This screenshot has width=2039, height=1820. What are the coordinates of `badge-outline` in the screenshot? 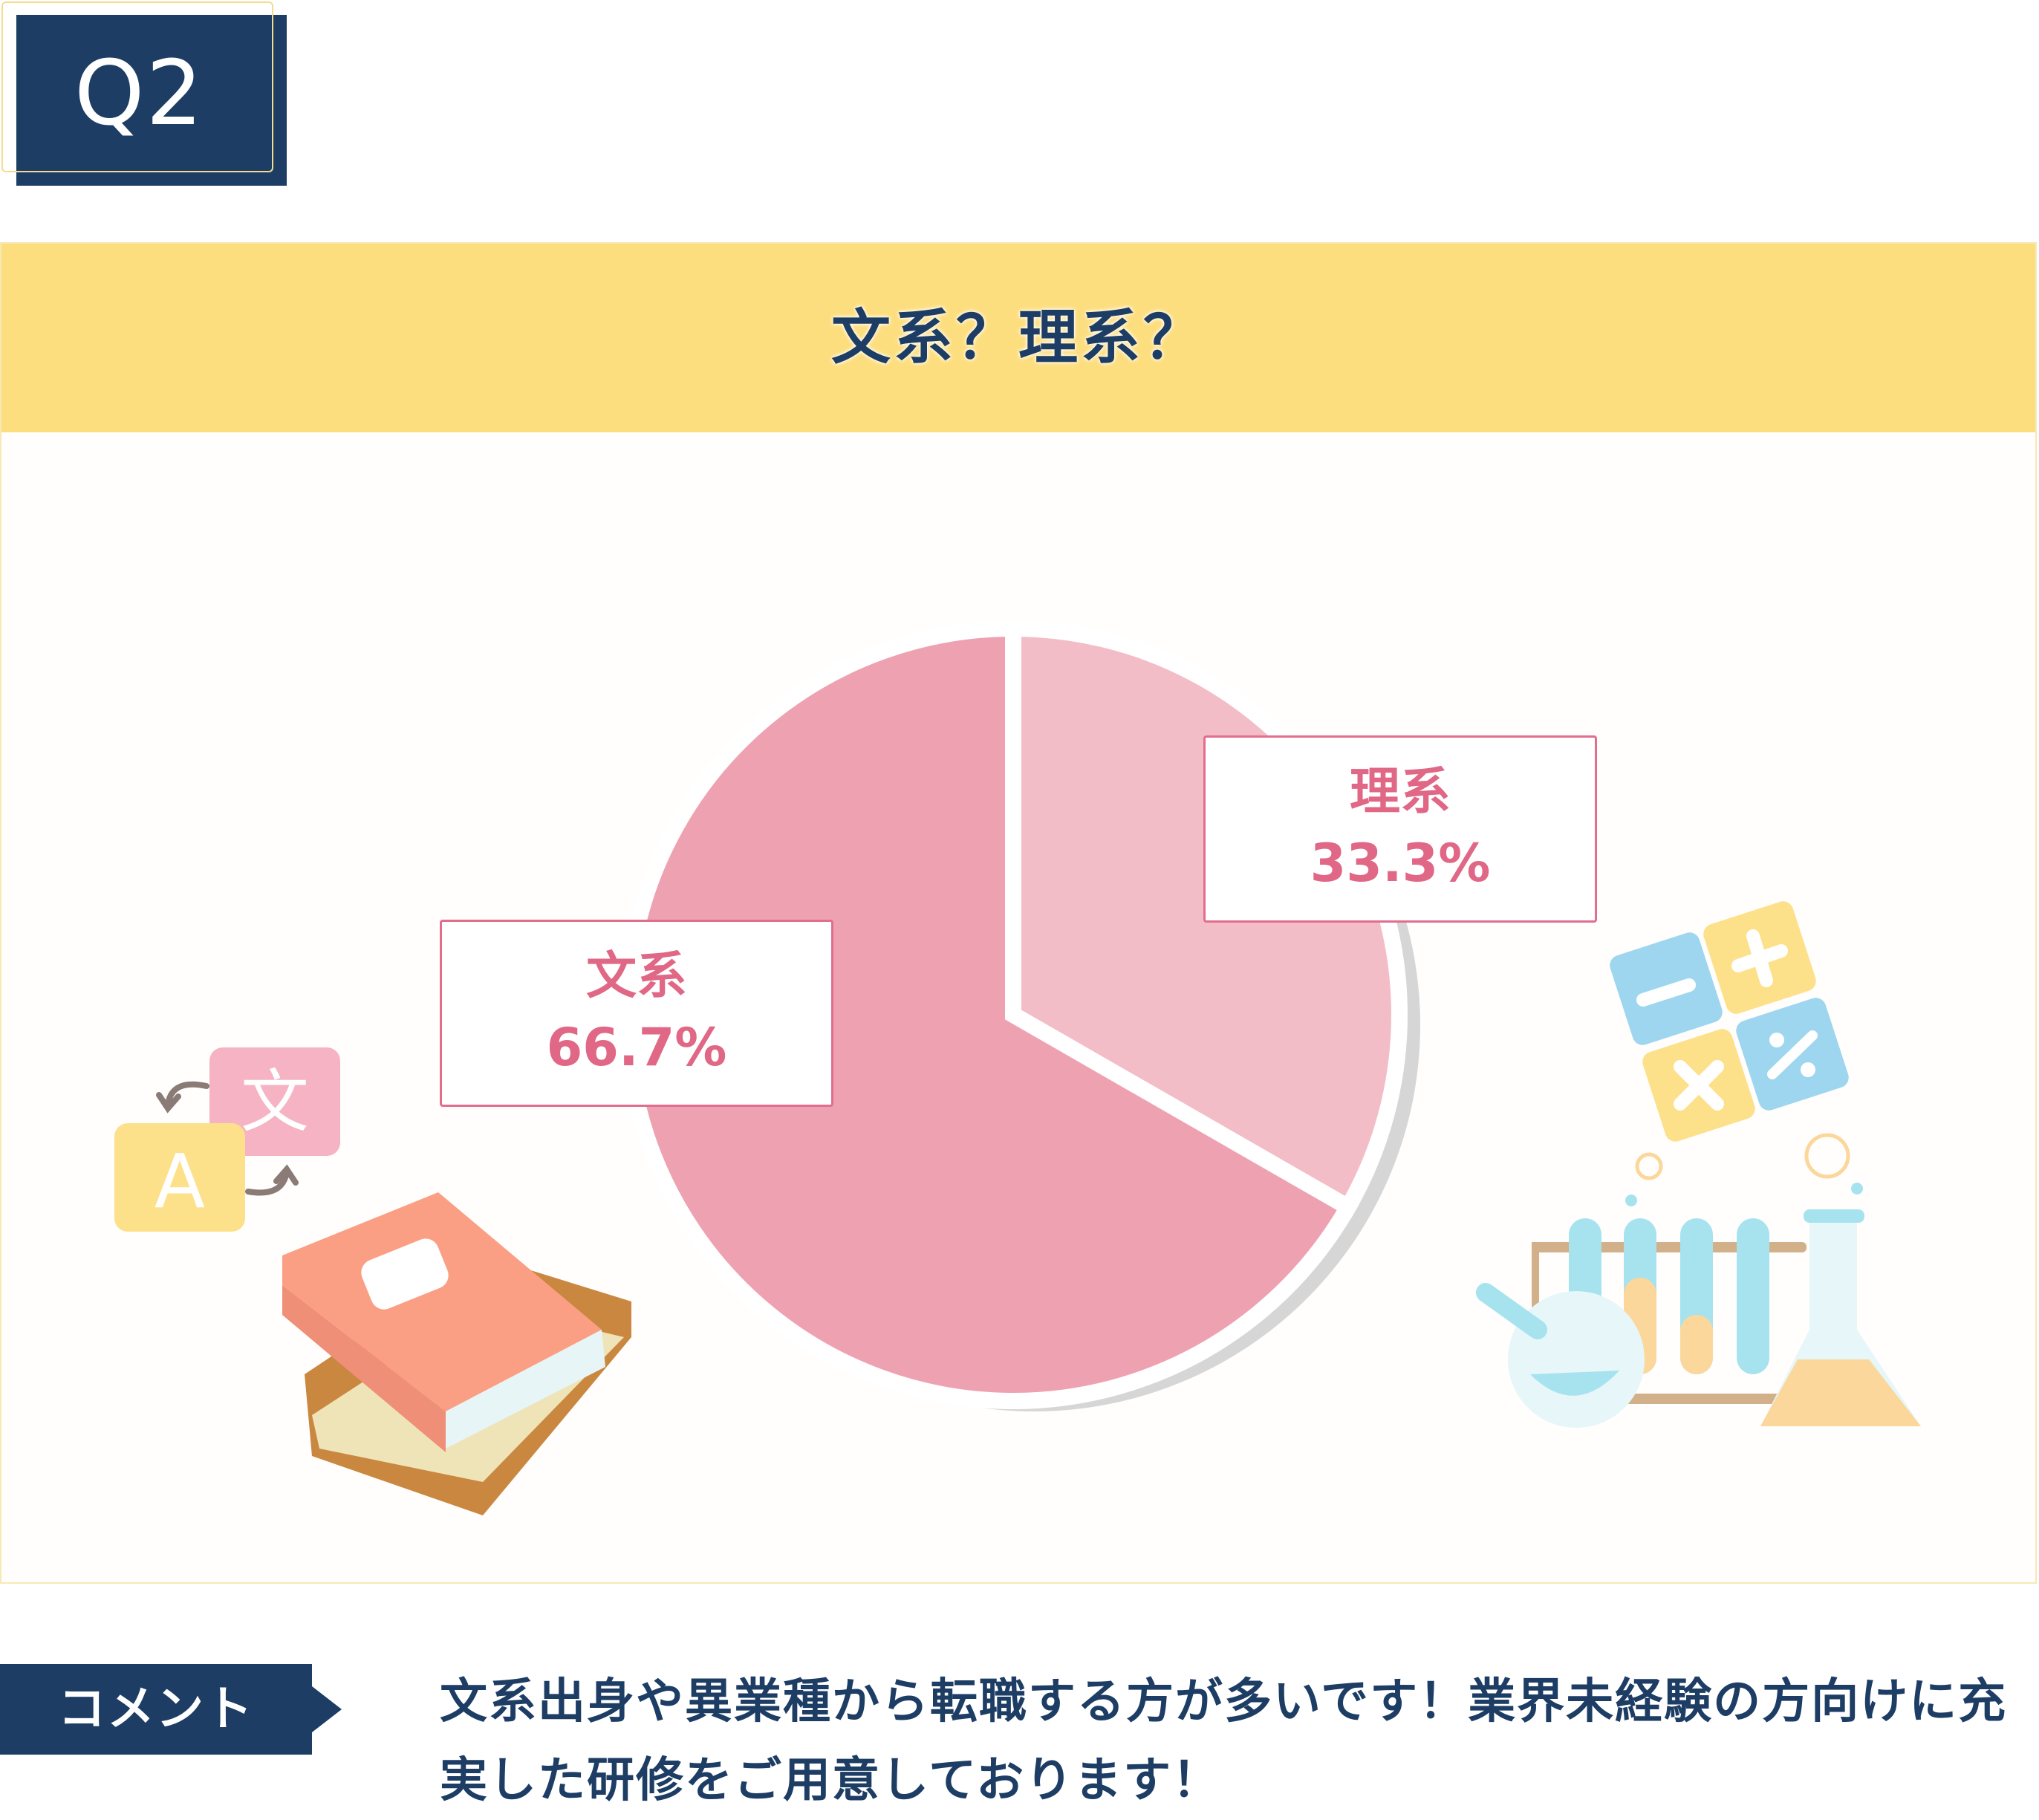 It's located at (137, 87).